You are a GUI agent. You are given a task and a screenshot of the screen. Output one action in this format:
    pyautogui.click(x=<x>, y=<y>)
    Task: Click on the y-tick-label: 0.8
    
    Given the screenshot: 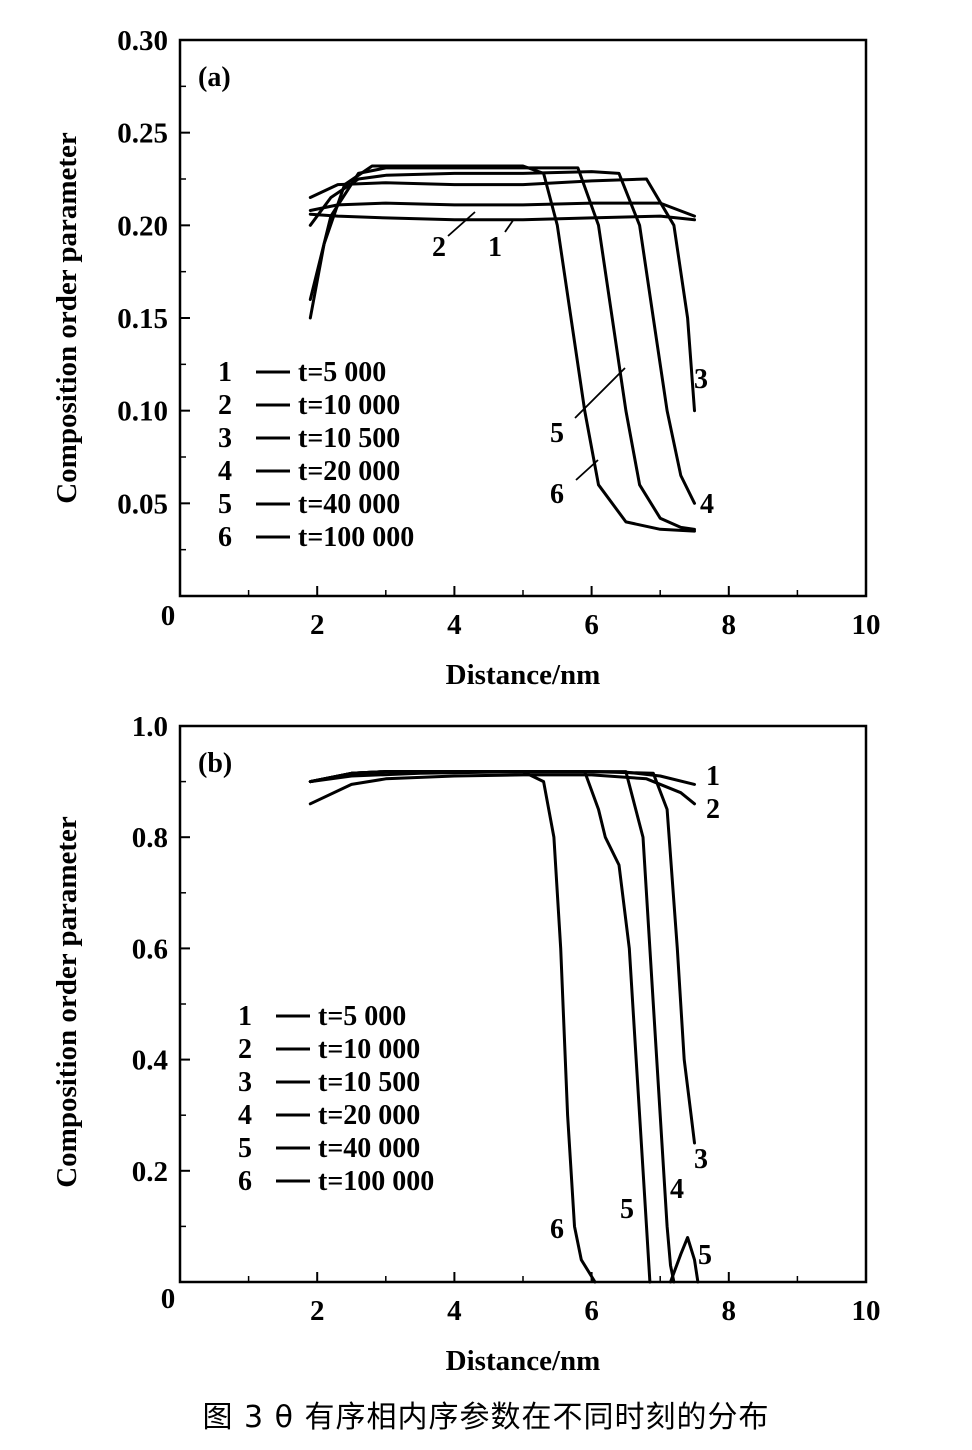 What is the action you would take?
    pyautogui.click(x=150, y=838)
    